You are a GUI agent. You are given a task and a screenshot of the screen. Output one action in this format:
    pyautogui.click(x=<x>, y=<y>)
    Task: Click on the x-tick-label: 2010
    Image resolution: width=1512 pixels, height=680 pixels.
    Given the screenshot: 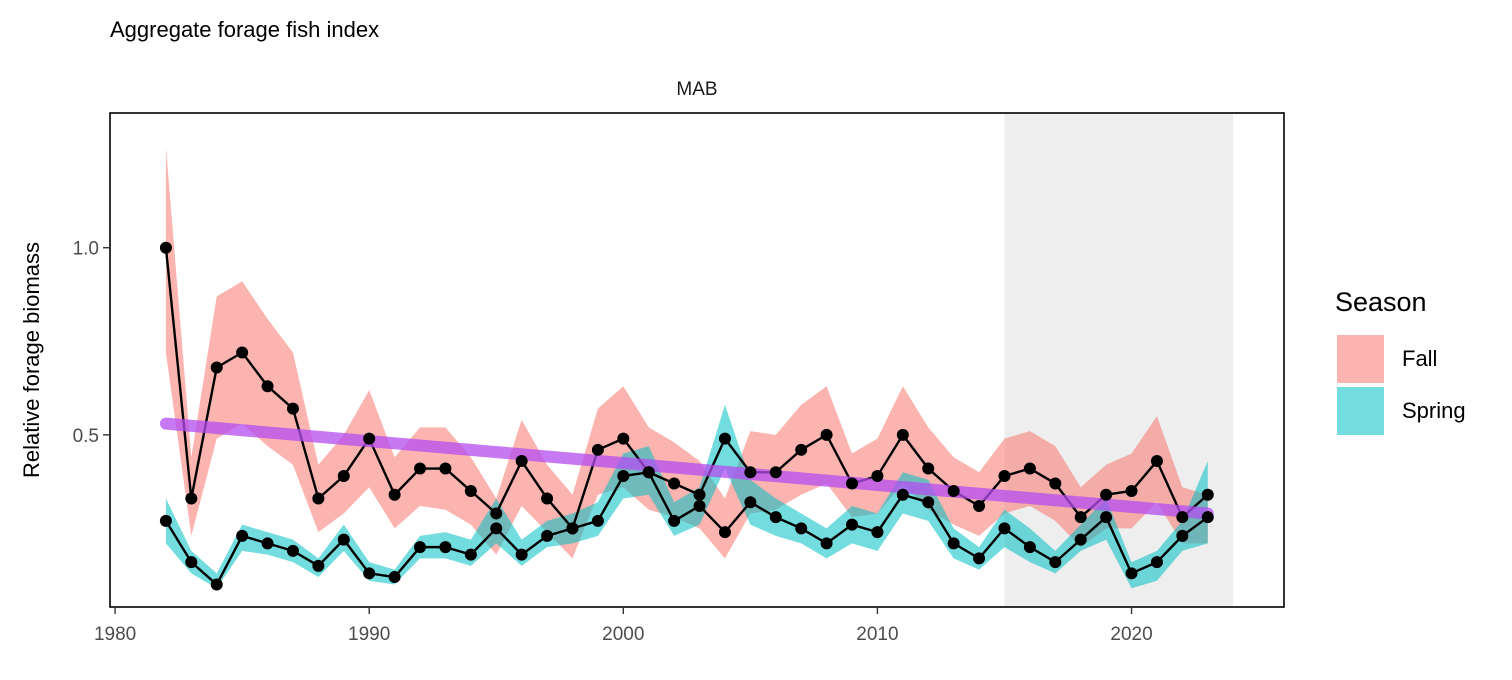 What is the action you would take?
    pyautogui.click(x=877, y=634)
    